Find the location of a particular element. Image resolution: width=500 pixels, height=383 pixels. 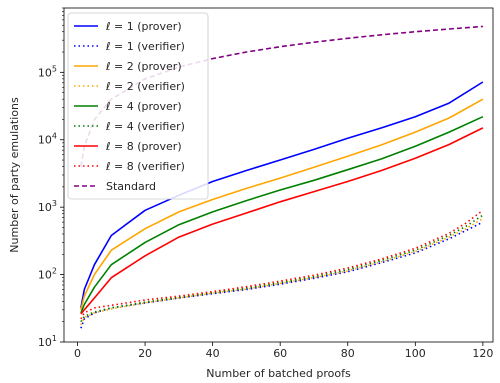

legend-label: ℓ = 1 (verifier) is located at coordinates (145, 46).